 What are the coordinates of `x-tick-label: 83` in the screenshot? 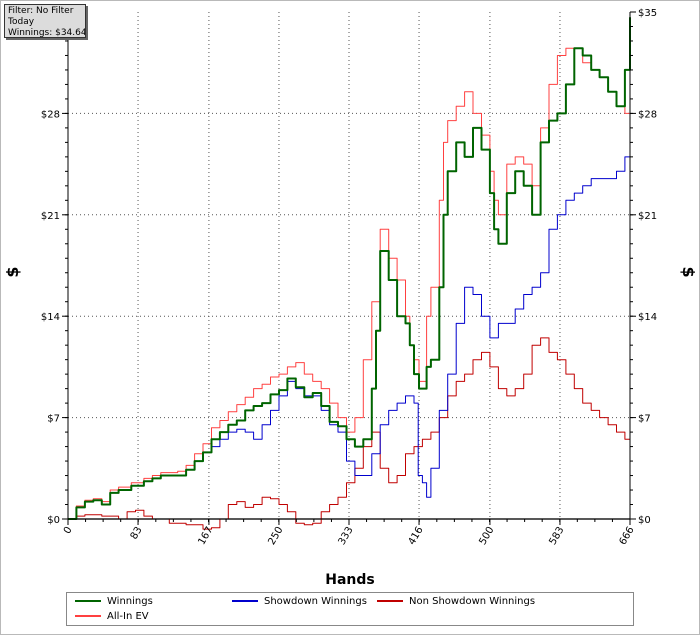 It's located at (137, 533).